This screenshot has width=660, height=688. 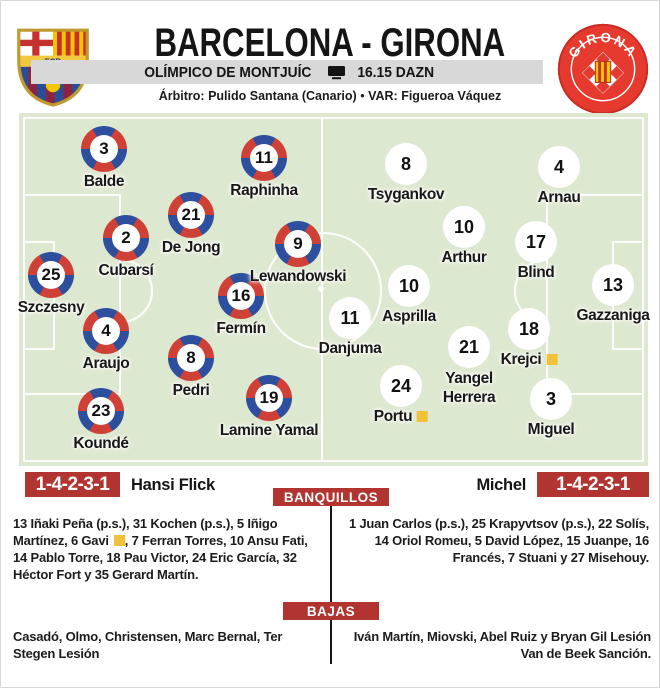 I want to click on player-name: Pedri, so click(x=191, y=391).